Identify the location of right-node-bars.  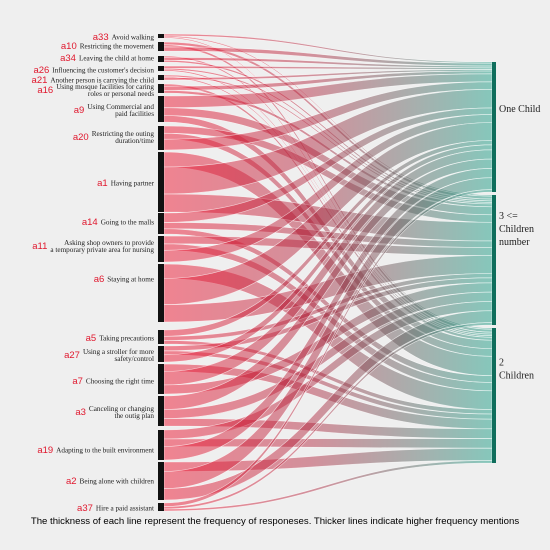
(494, 262).